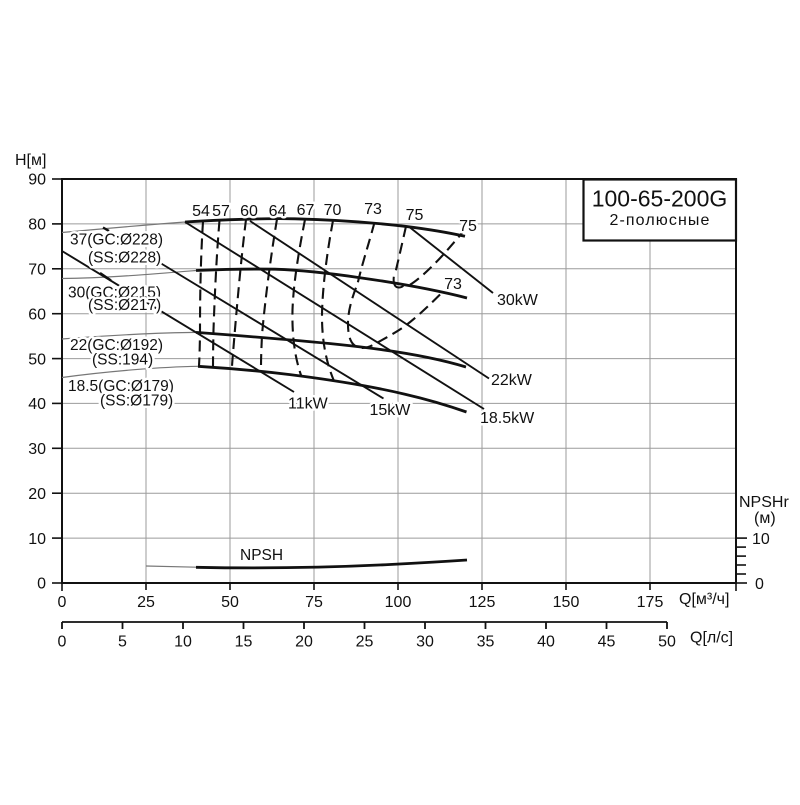 The height and width of the screenshot is (805, 800). Describe the element at coordinates (124, 258) in the screenshot. I see `svg-text: (SS:Ø228)` at that location.